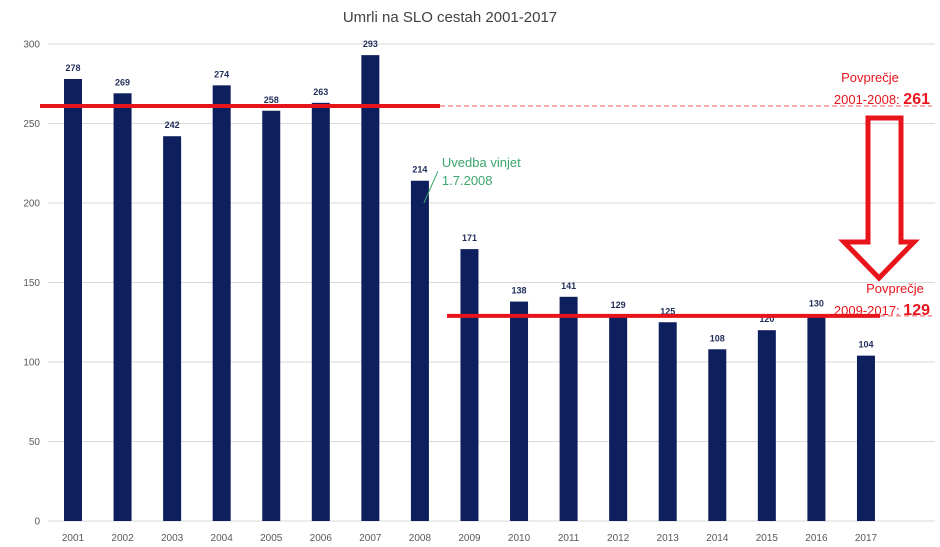  What do you see at coordinates (450, 17) in the screenshot?
I see `chart-title: Umrli na SLO cestah 2001-2017` at bounding box center [450, 17].